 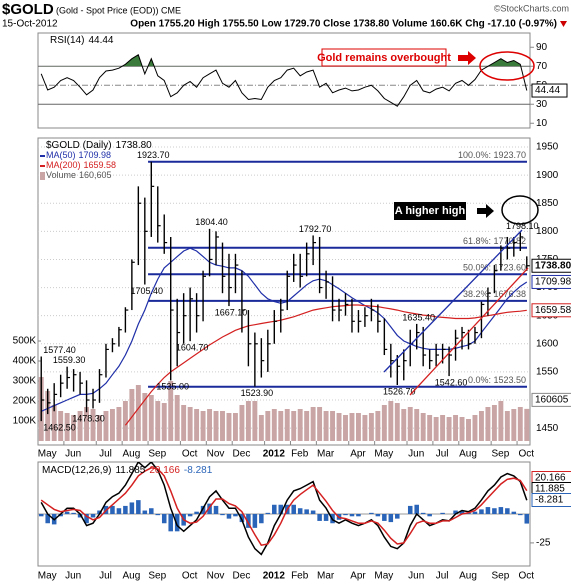 I want to click on x-tick-label: Jun, so click(x=416, y=454).